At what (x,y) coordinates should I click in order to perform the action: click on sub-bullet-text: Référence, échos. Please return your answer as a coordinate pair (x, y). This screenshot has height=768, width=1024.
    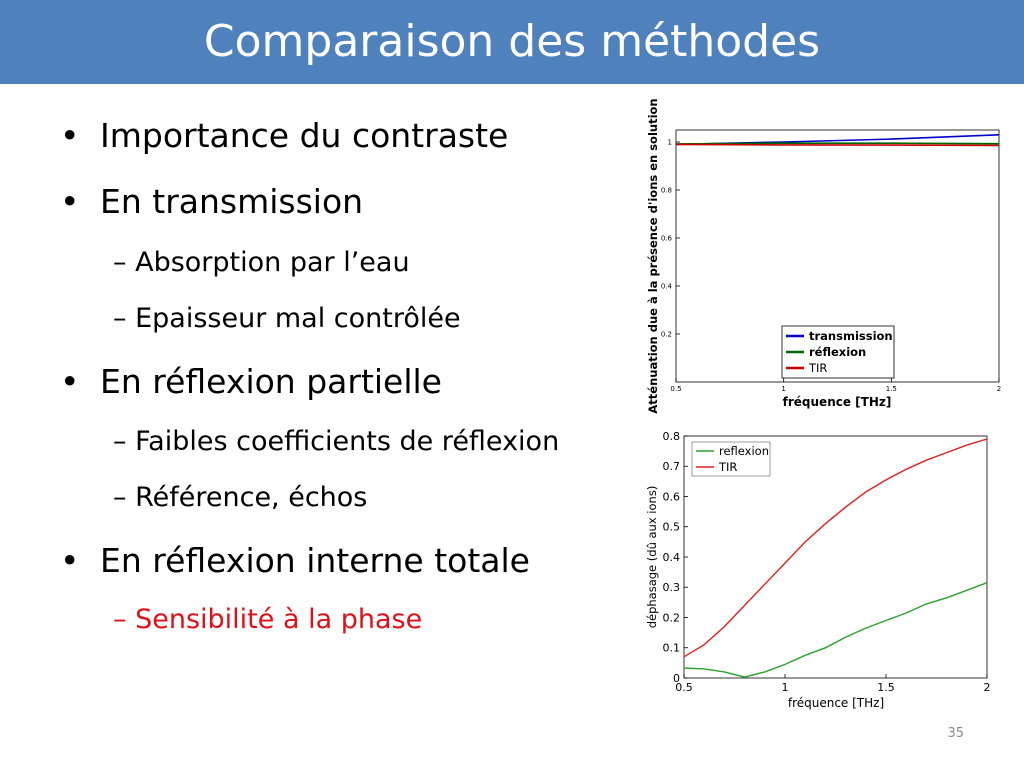
    Looking at the image, I should click on (251, 497).